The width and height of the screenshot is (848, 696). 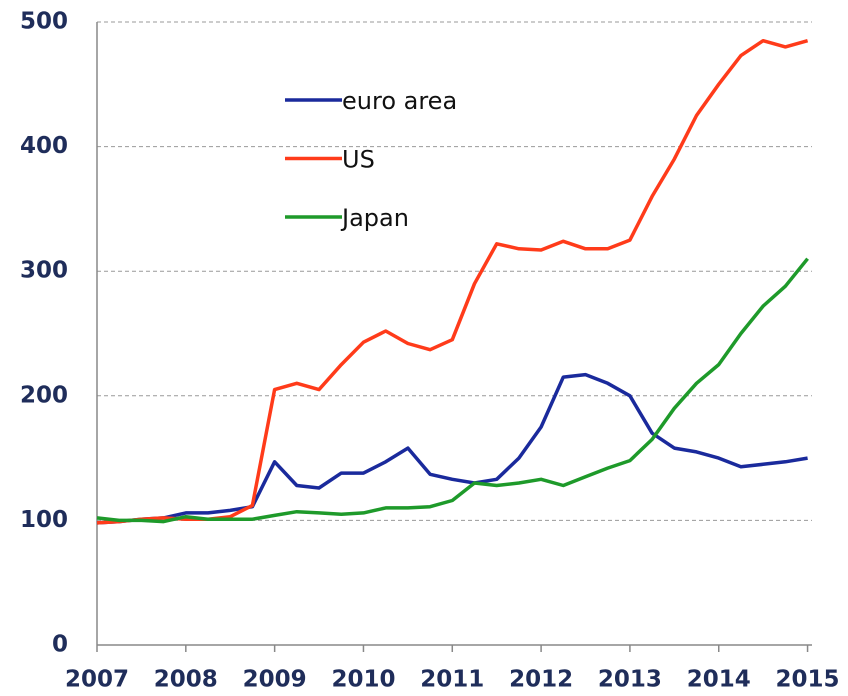 I want to click on x-tick-label: 2008, so click(x=186, y=680).